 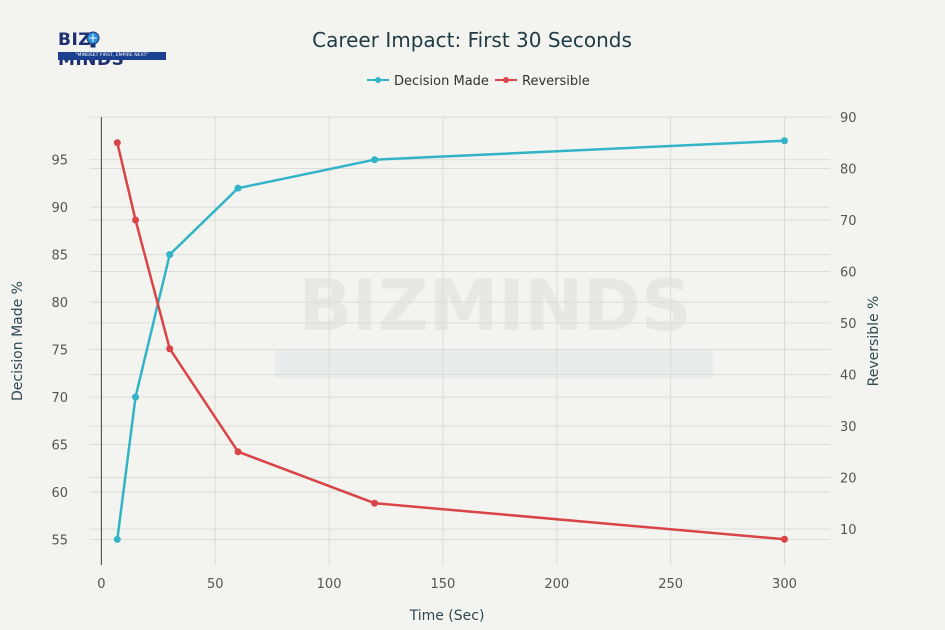 What do you see at coordinates (848, 118) in the screenshot?
I see `y2-tick-label: 90` at bounding box center [848, 118].